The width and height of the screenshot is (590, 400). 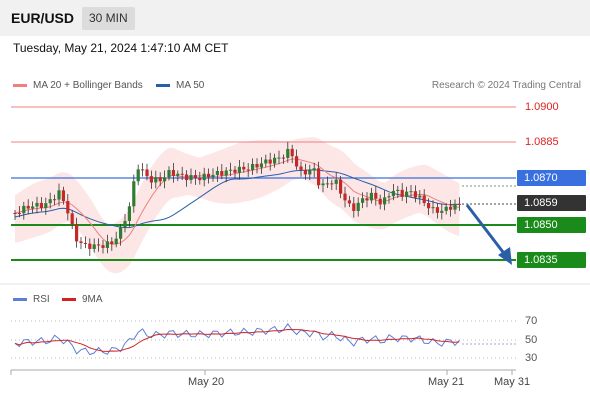 I want to click on instrument-title: EUR/USD, so click(x=43, y=18).